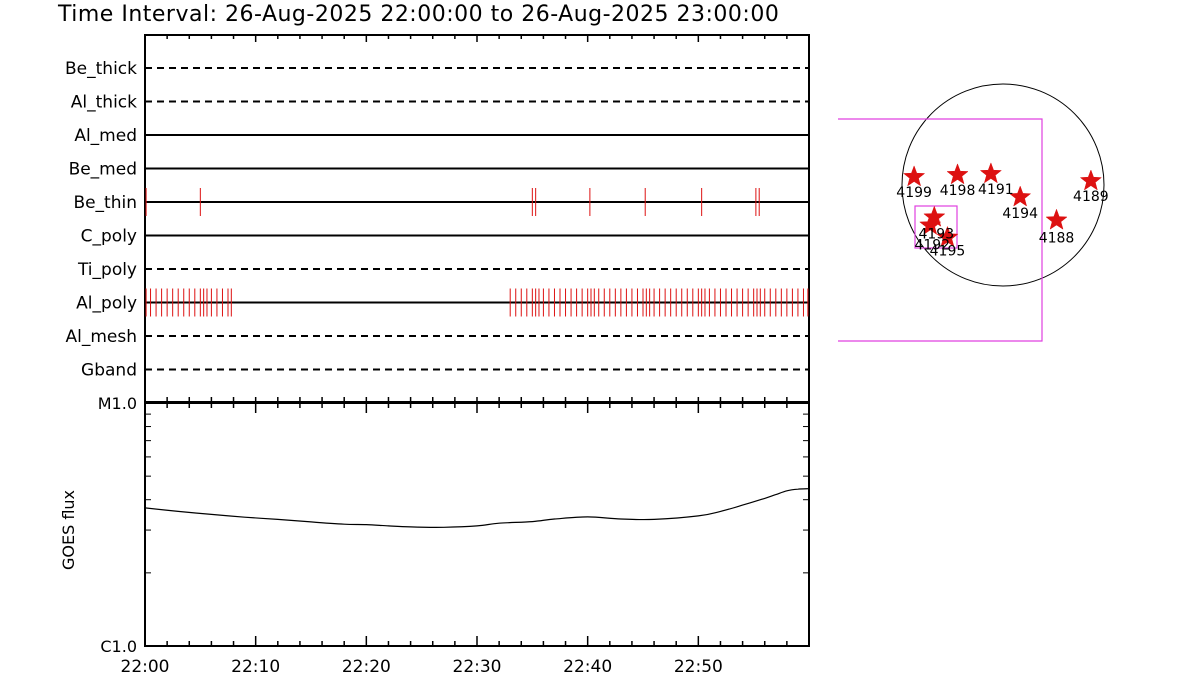  Describe the element at coordinates (1057, 238) in the screenshot. I see `active-region-label-4188: 4188` at that location.